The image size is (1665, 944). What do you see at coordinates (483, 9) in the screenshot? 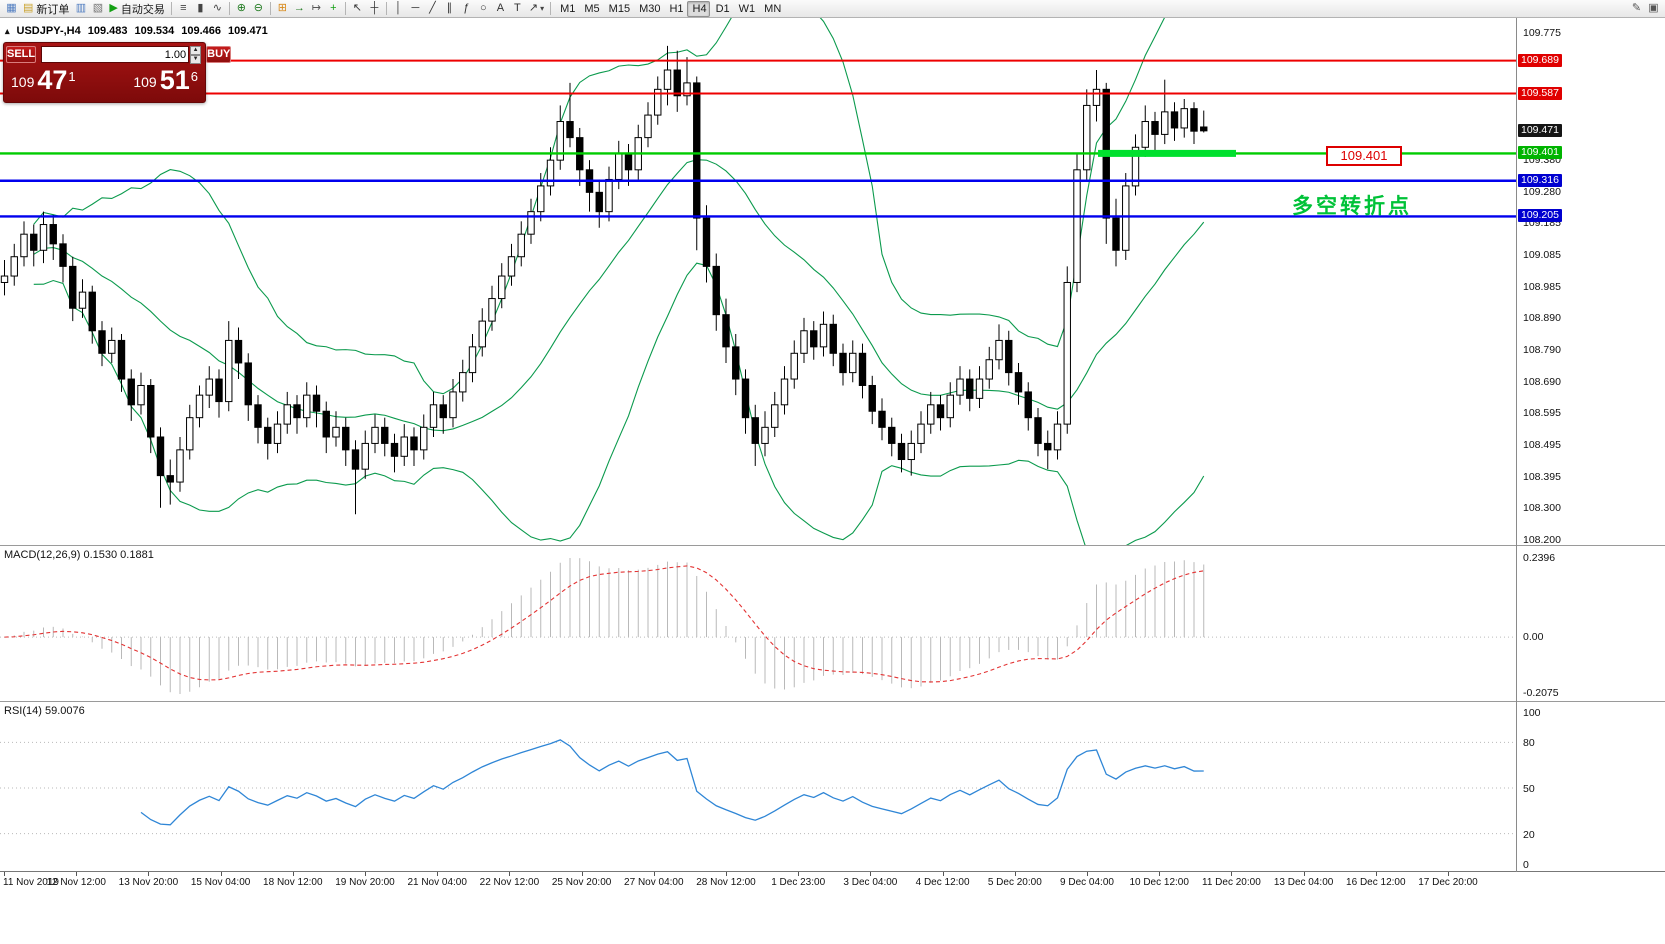
I see `shapes-button: ○` at bounding box center [483, 9].